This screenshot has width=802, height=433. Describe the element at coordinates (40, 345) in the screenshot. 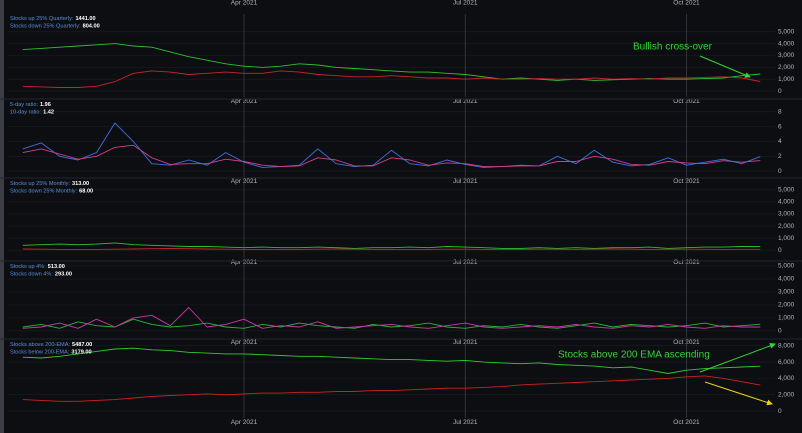

I see `legend-name: Stocks above 200-EMA:` at that location.